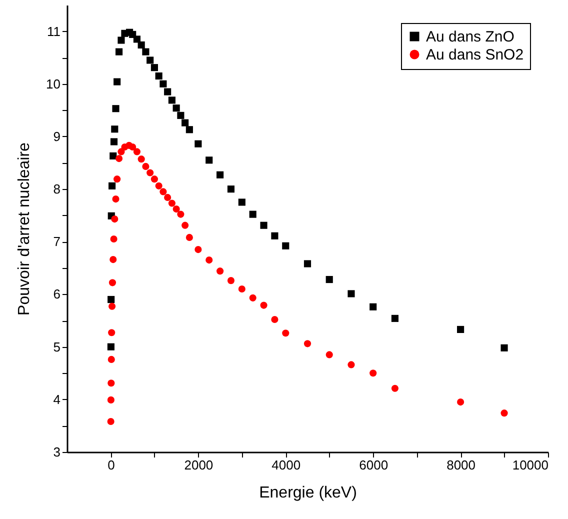 Image resolution: width=568 pixels, height=519 pixels. What do you see at coordinates (286, 465) in the screenshot?
I see `x-tick-label: 4000` at bounding box center [286, 465].